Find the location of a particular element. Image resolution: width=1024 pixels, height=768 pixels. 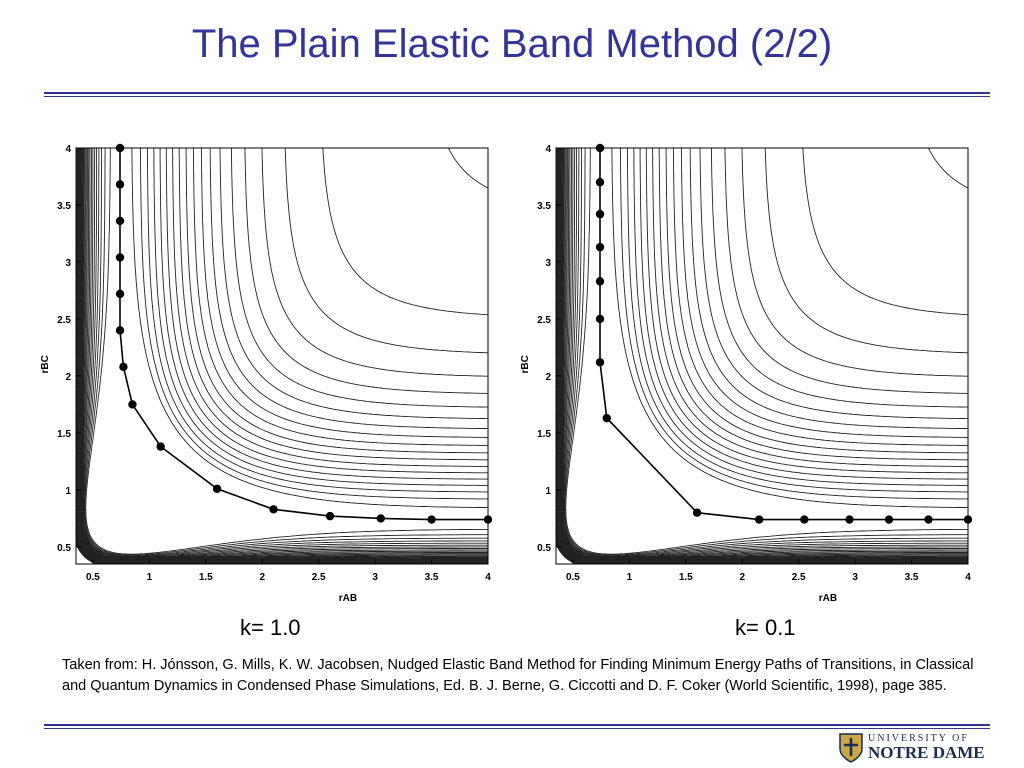

plot-caption-right: k= 0.1 is located at coordinates (765, 627).